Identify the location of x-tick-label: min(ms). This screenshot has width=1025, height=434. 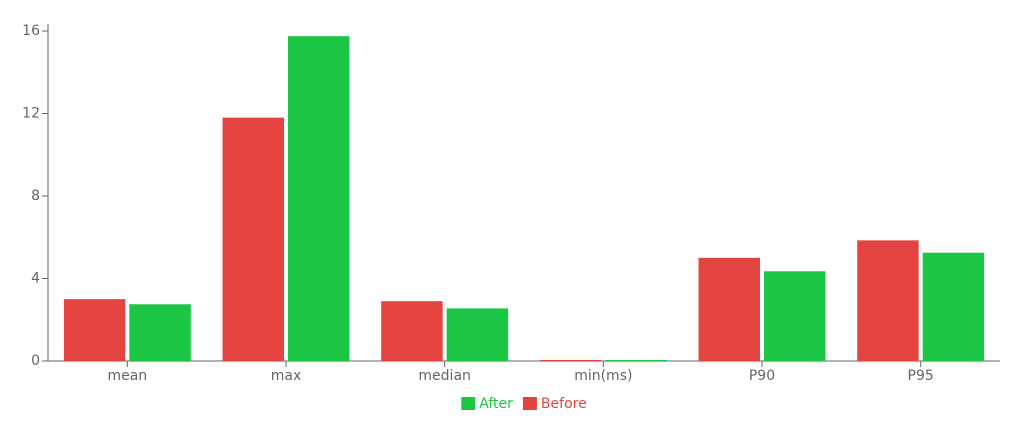
(603, 376).